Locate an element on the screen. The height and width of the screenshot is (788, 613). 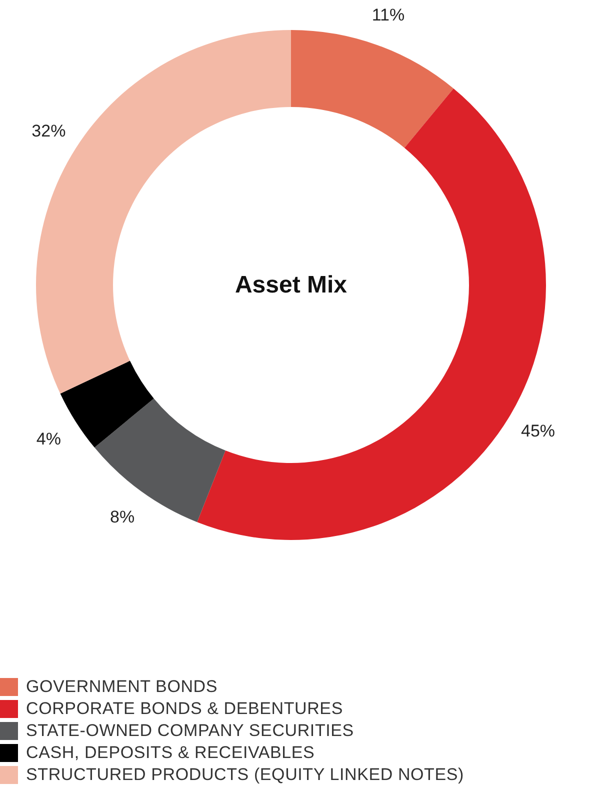
legend-label: STRUCTURED PRODUCTS (EQUITY LINKED NOTES) is located at coordinates (245, 775).